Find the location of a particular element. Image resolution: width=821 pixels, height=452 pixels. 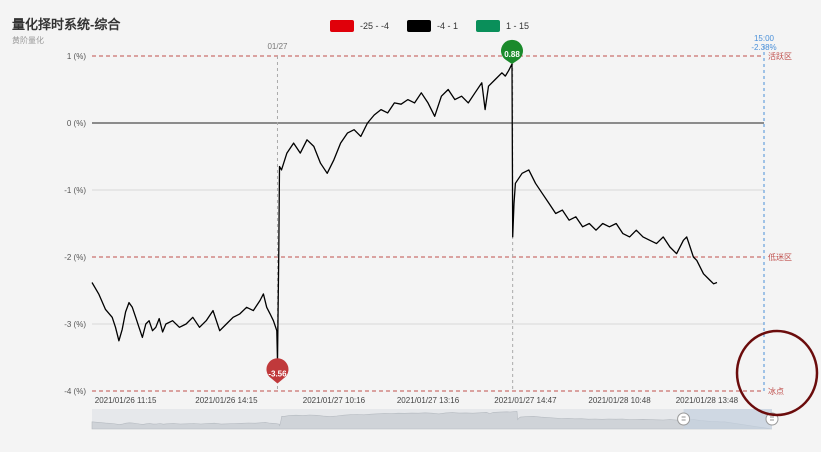

chart-title: 量化择时系统-综合 is located at coordinates (66, 24).